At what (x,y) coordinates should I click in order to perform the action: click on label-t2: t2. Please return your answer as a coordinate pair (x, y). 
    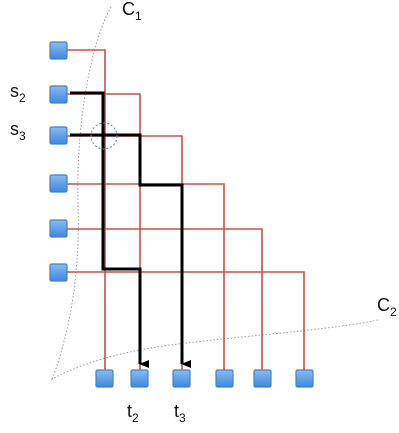
    Looking at the image, I should click on (133, 413).